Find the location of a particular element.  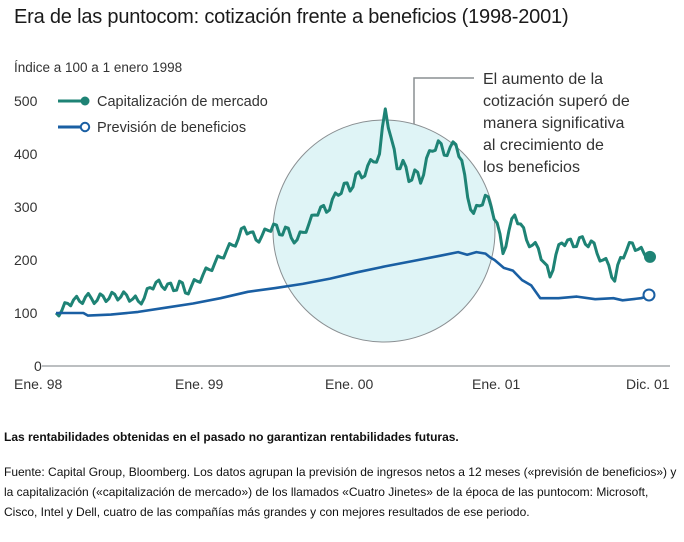

annotation-text-line: manera significativa is located at coordinates (554, 123).